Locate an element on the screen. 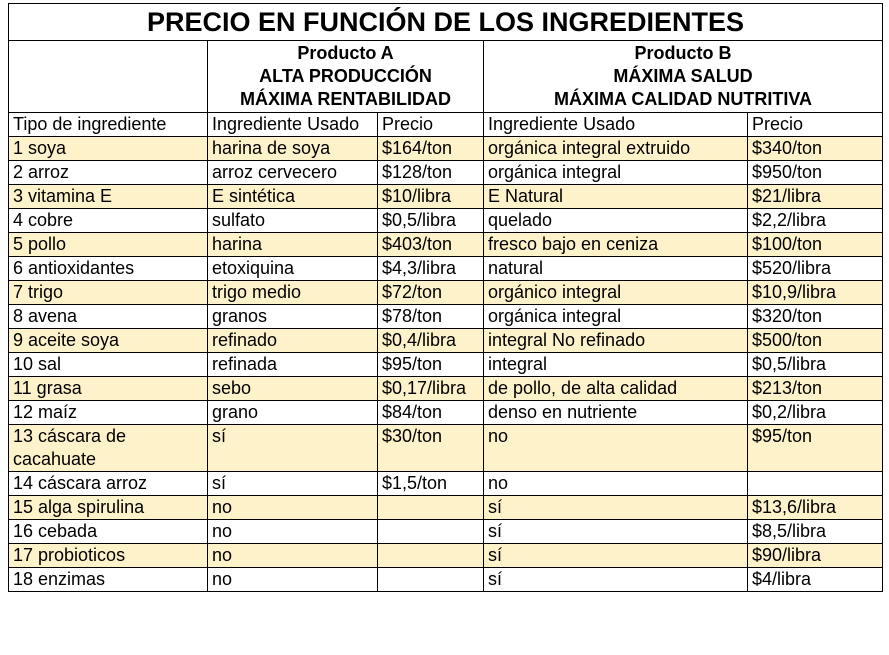  table-row: 17 probioticos no sí $90/libra is located at coordinates (446, 555).